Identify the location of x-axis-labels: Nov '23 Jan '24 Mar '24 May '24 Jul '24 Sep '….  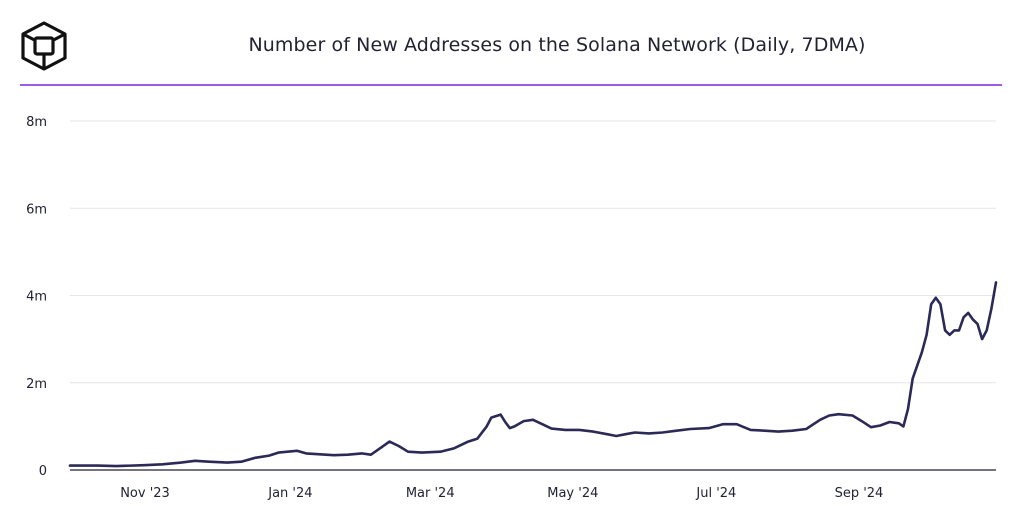
(501, 493).